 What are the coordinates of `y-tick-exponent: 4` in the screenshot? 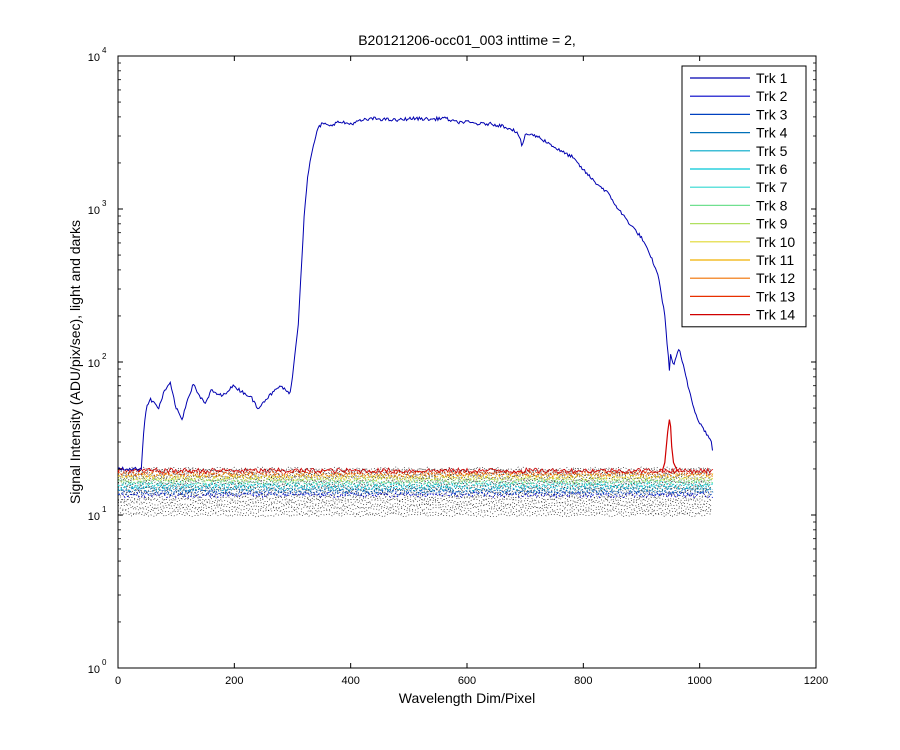 It's located at (104, 50).